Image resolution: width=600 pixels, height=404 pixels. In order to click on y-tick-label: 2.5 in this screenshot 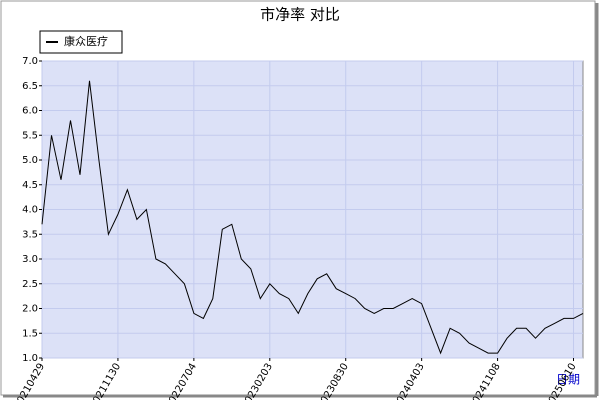, I will do `click(30, 284)`.